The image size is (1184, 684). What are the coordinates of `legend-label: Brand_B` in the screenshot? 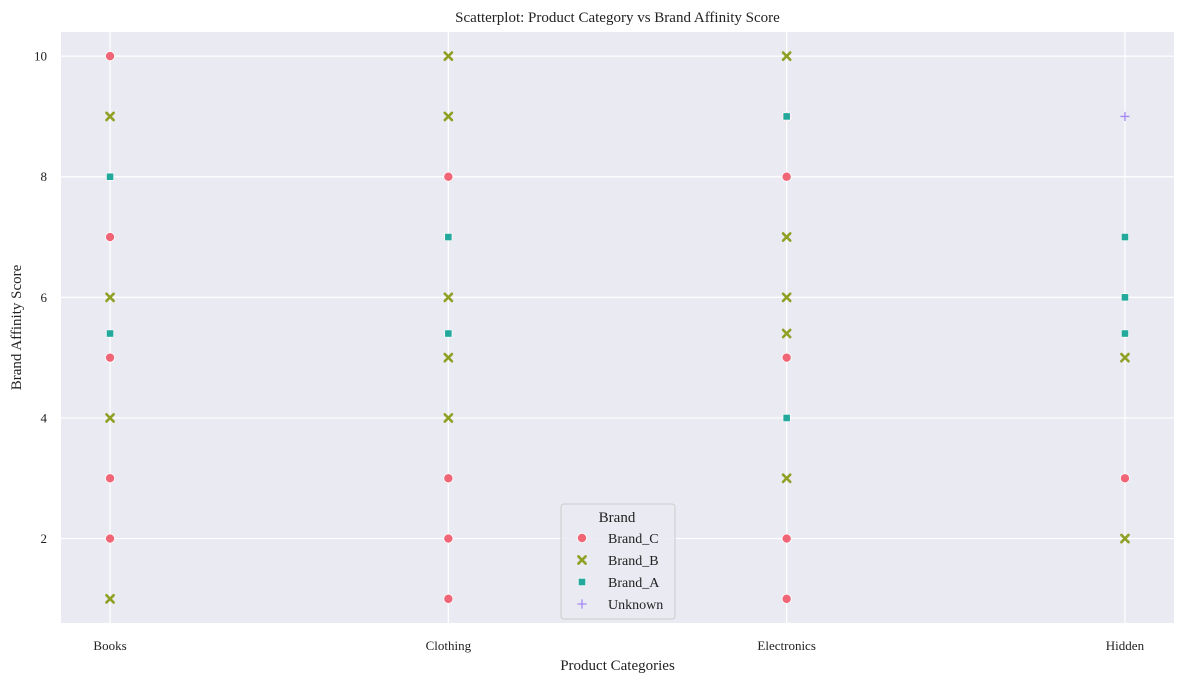 It's located at (633, 561).